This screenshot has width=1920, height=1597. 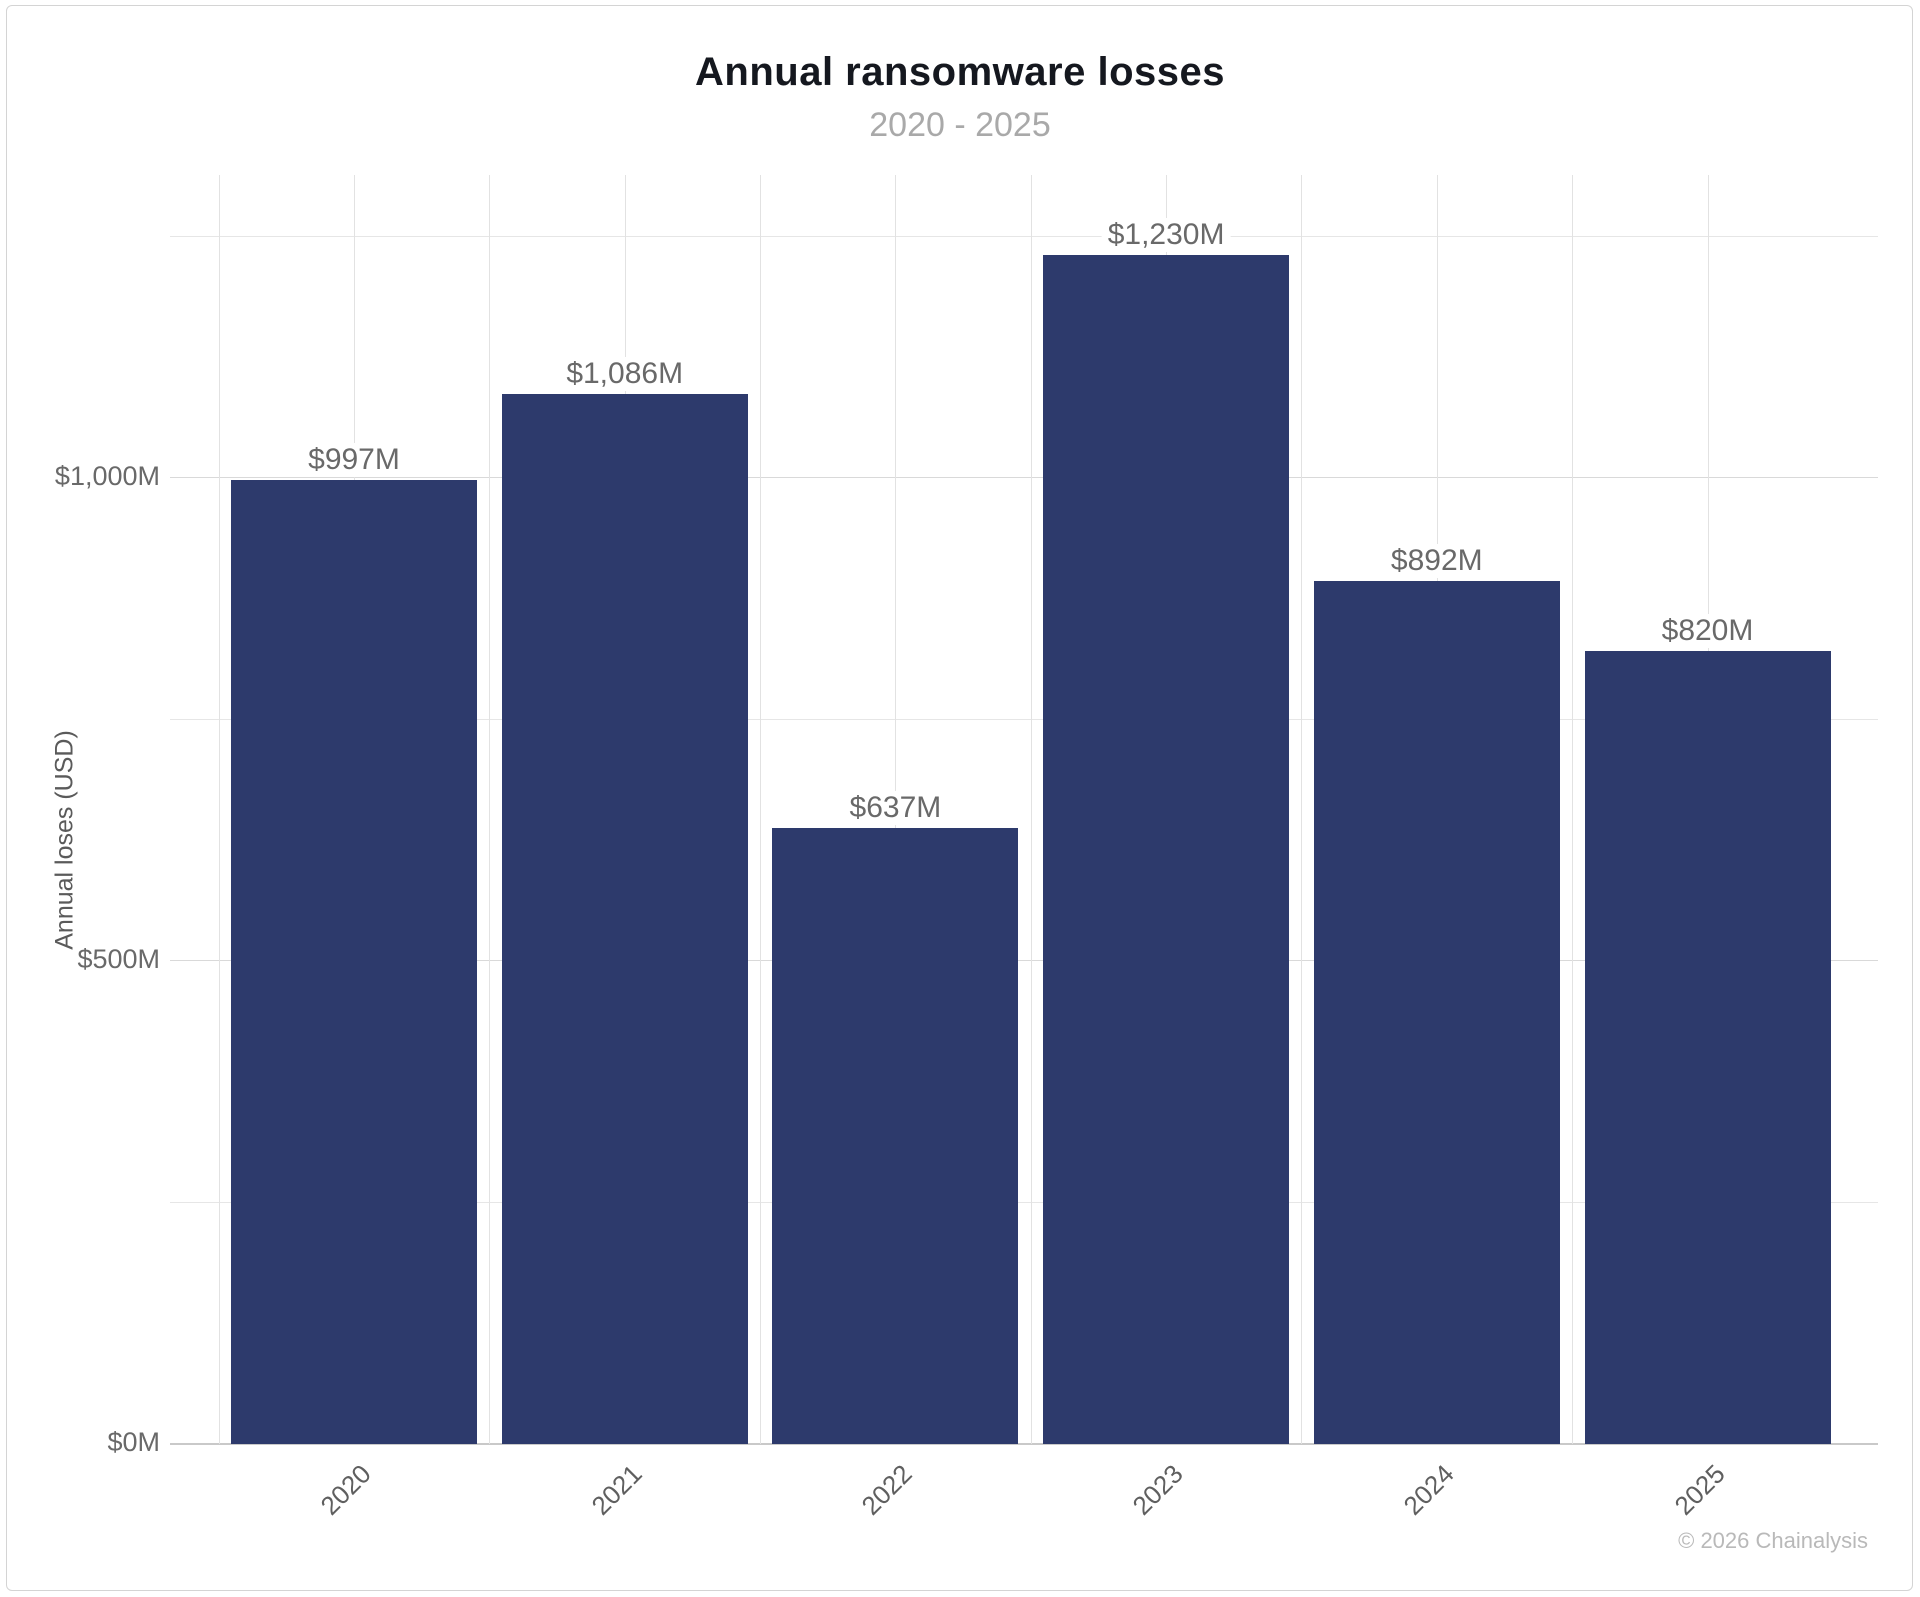 What do you see at coordinates (133, 1441) in the screenshot?
I see `y-tick-label: $0M` at bounding box center [133, 1441].